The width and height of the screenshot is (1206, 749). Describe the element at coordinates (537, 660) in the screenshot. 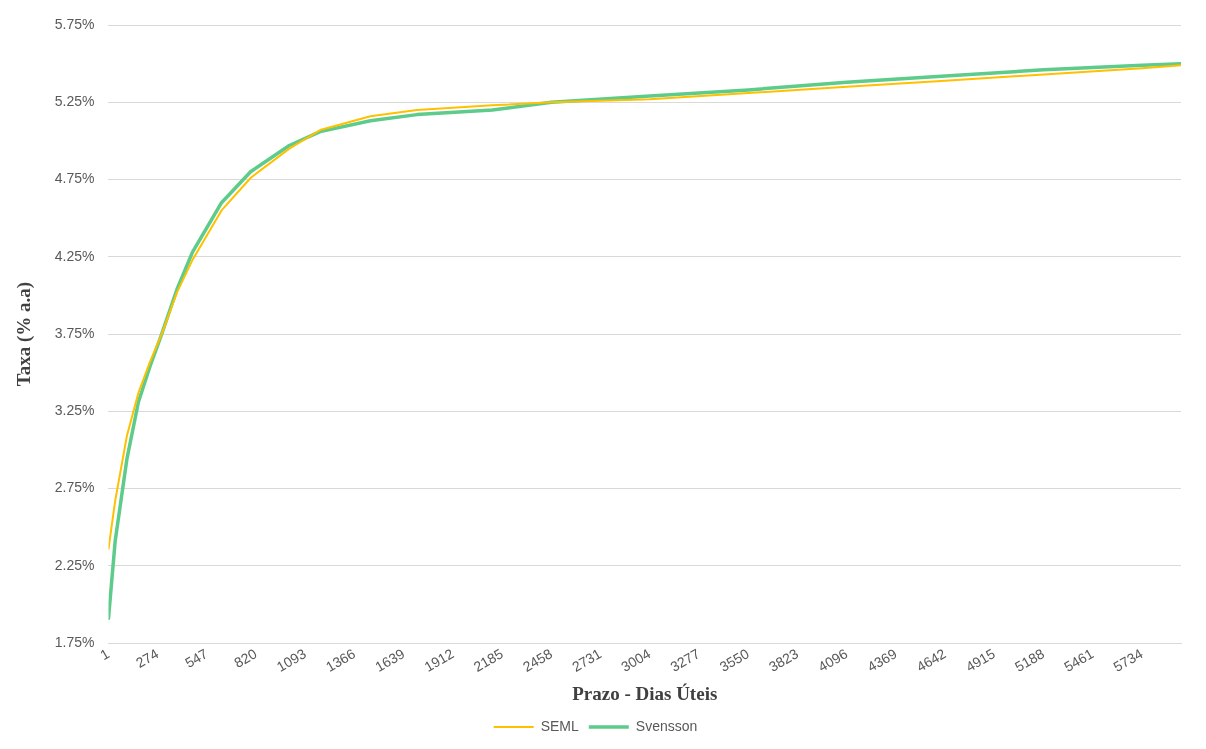

I see `x-tick-label: 2458` at that location.